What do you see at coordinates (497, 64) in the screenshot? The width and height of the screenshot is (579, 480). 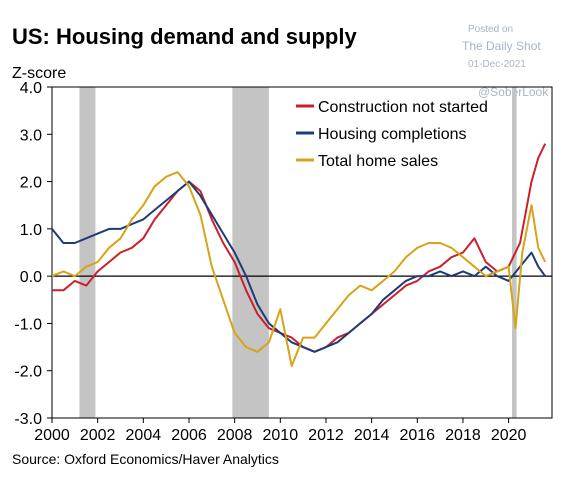 I see `watermark-date: 01-Dec-2021` at bounding box center [497, 64].